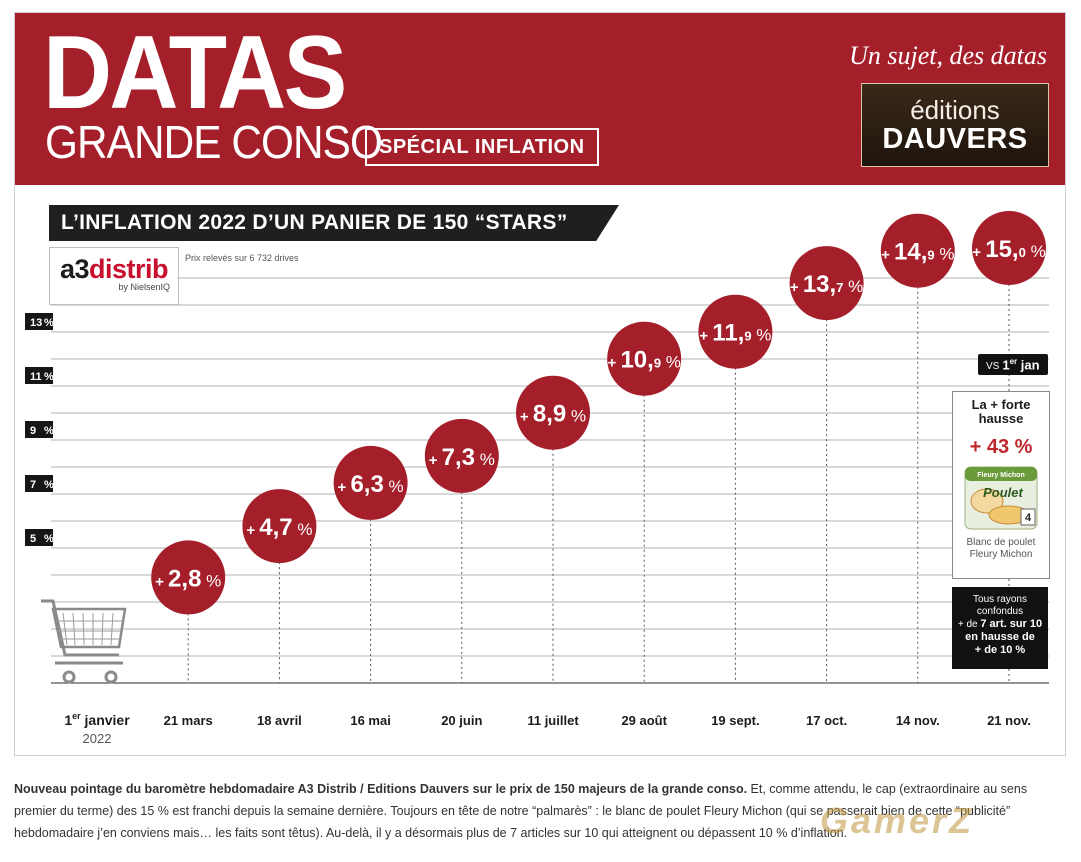 The width and height of the screenshot is (1081, 862). I want to click on tagline: Un sujet, des datas, so click(948, 55).